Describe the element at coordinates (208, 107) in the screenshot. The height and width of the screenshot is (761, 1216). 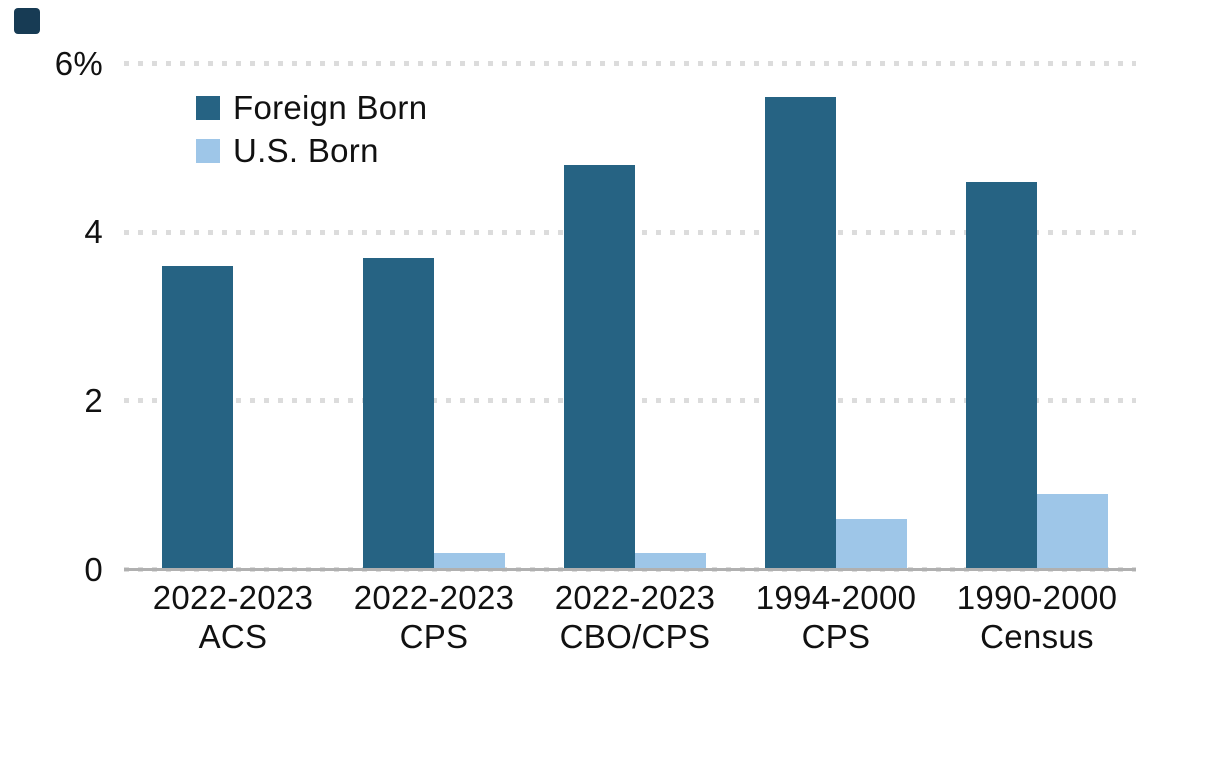
I see `foreign-born-swatch-icon` at that location.